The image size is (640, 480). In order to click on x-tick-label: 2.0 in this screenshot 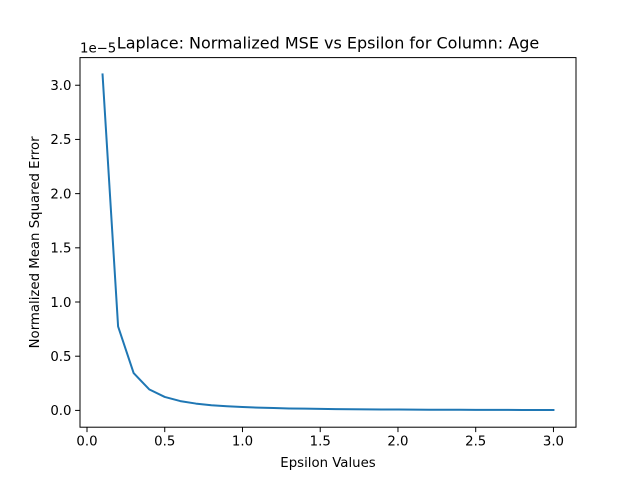, I will do `click(397, 442)`.